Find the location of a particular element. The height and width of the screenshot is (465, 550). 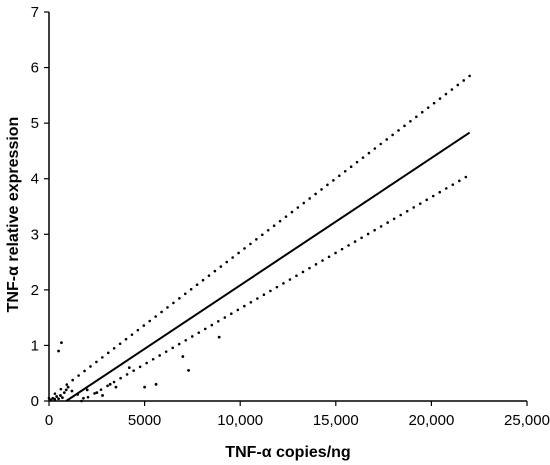

y-tick-label: 7 is located at coordinates (35, 12).